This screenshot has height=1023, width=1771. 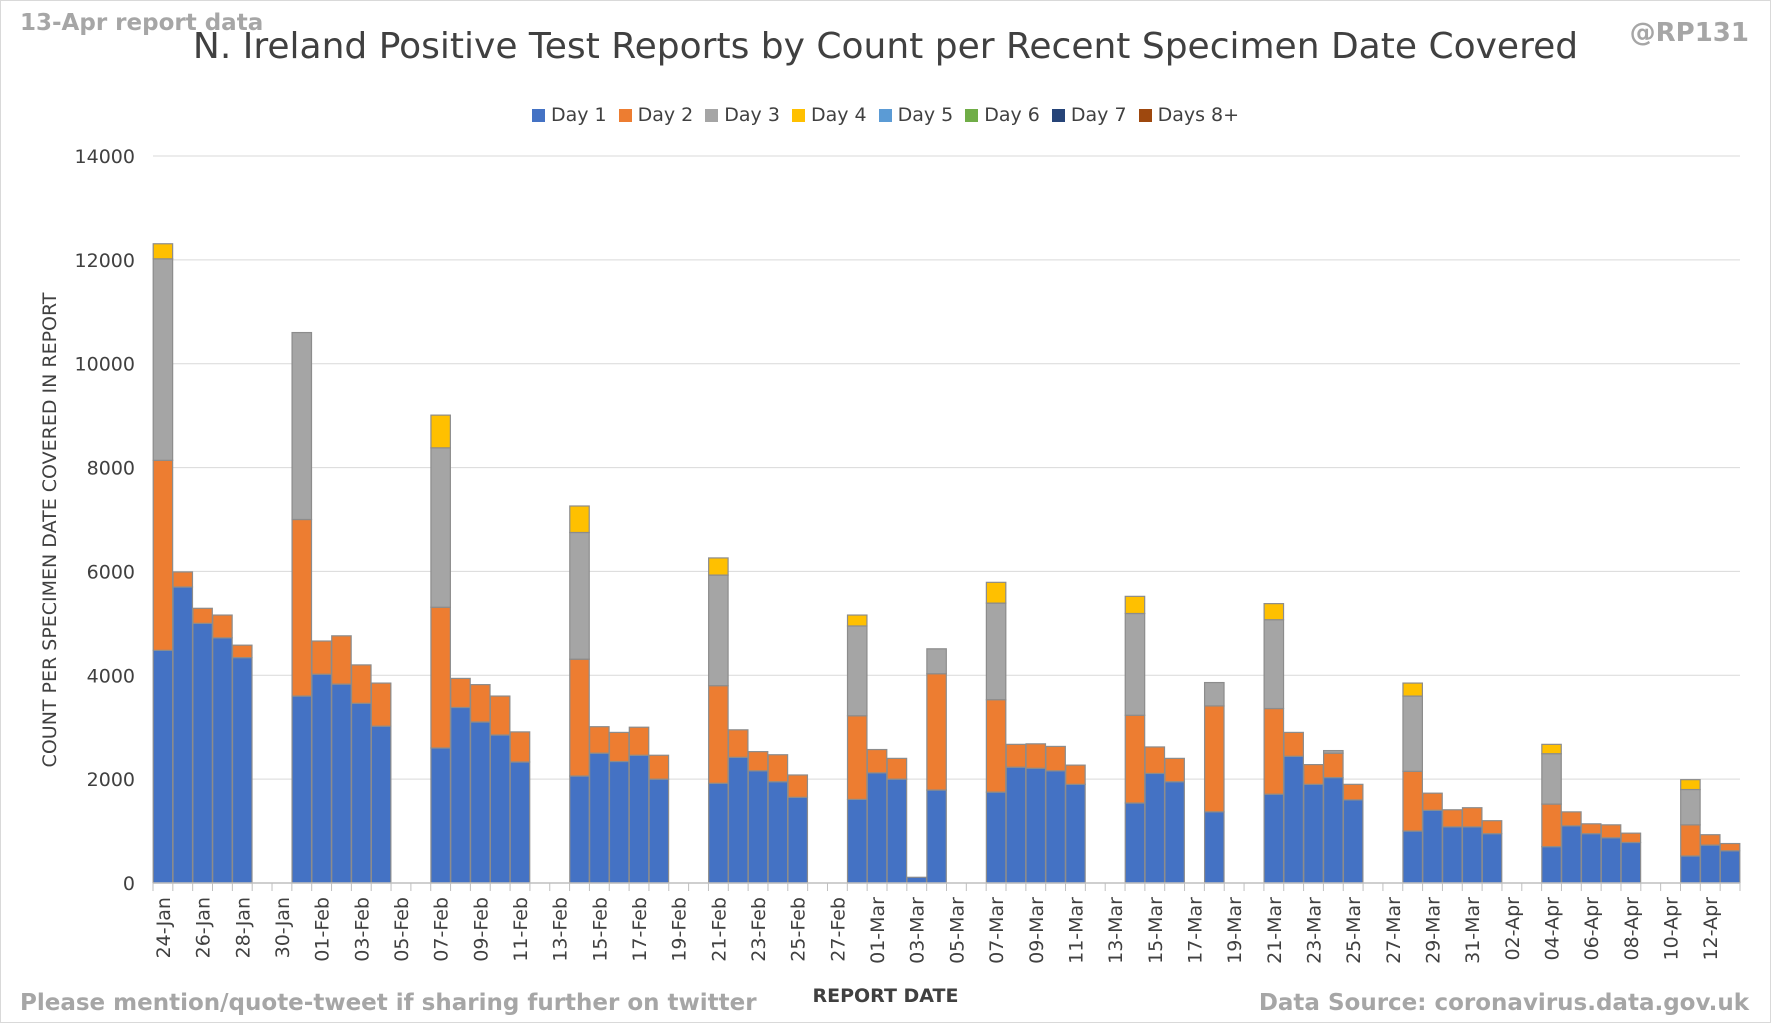 What do you see at coordinates (480, 802) in the screenshot?
I see `bar-segment-day-1-09-Feb` at bounding box center [480, 802].